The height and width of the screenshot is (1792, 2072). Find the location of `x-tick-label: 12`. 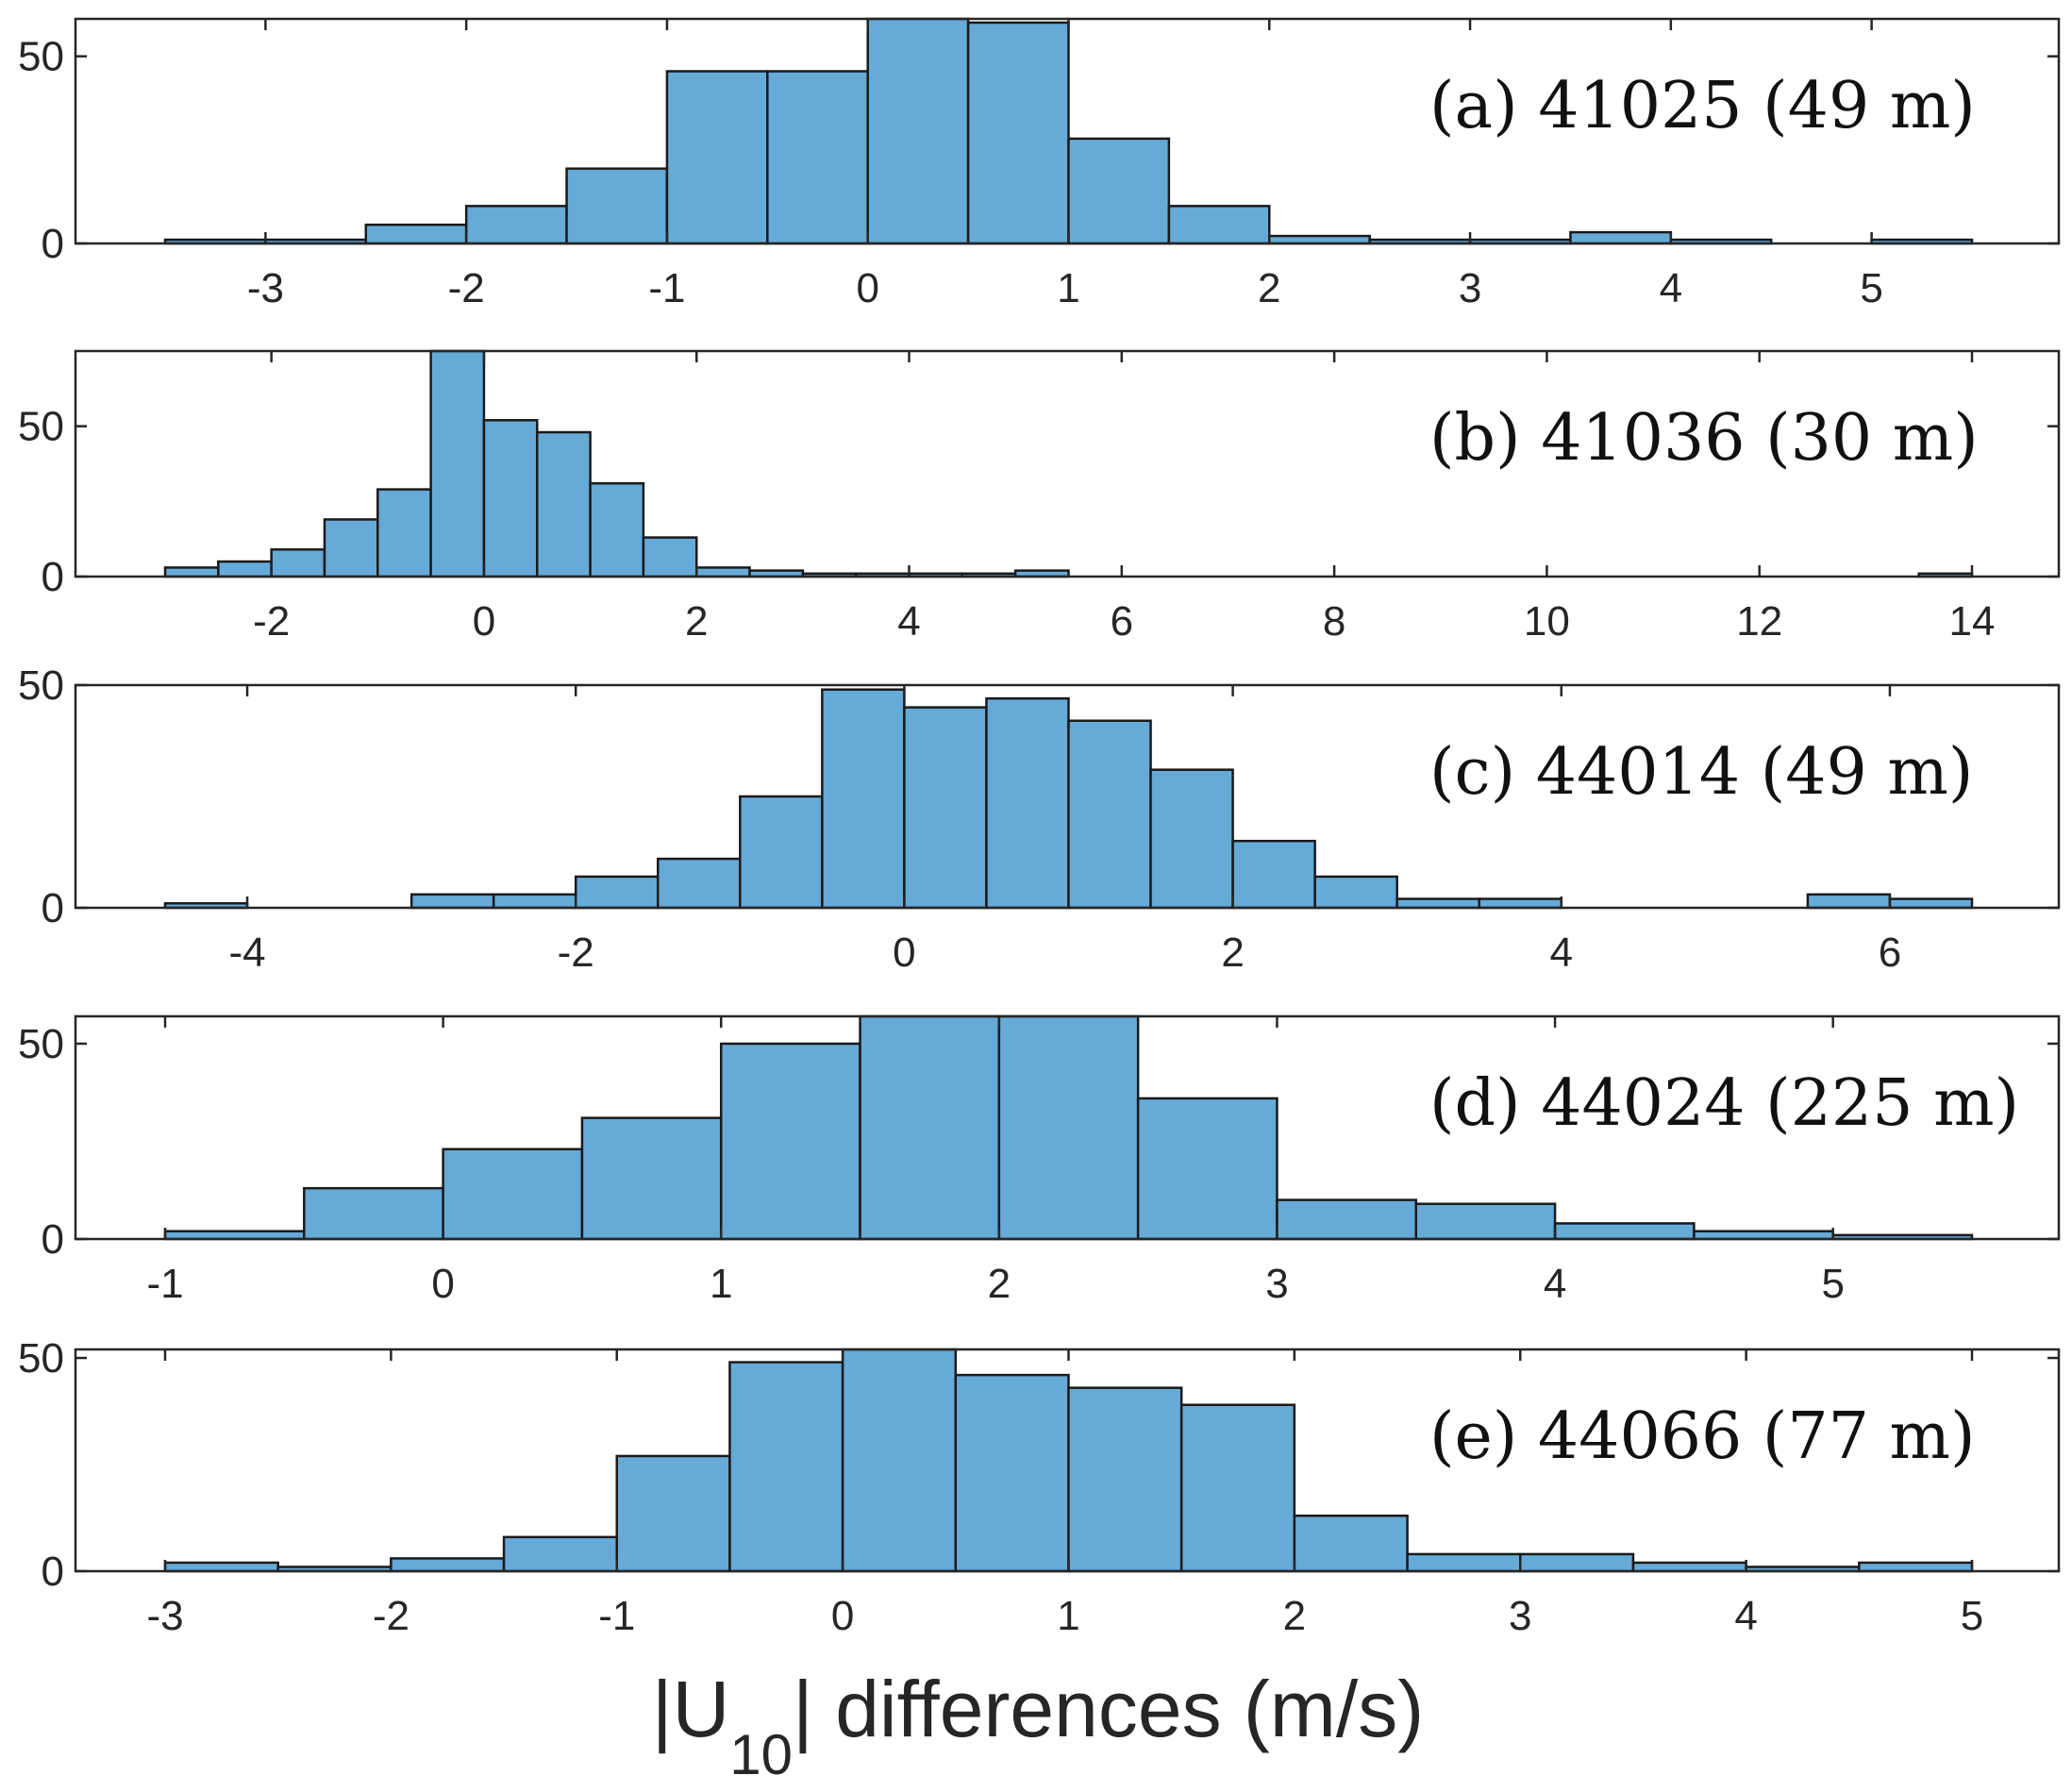

x-tick-label: 12 is located at coordinates (1759, 621).